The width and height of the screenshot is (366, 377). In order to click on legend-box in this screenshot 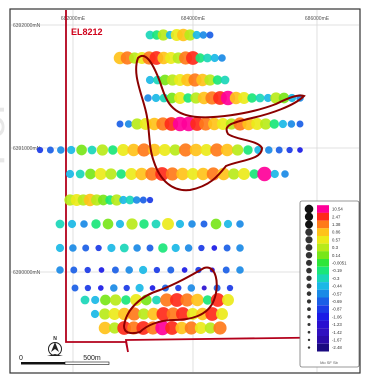, I will do `click(329, 284)`.